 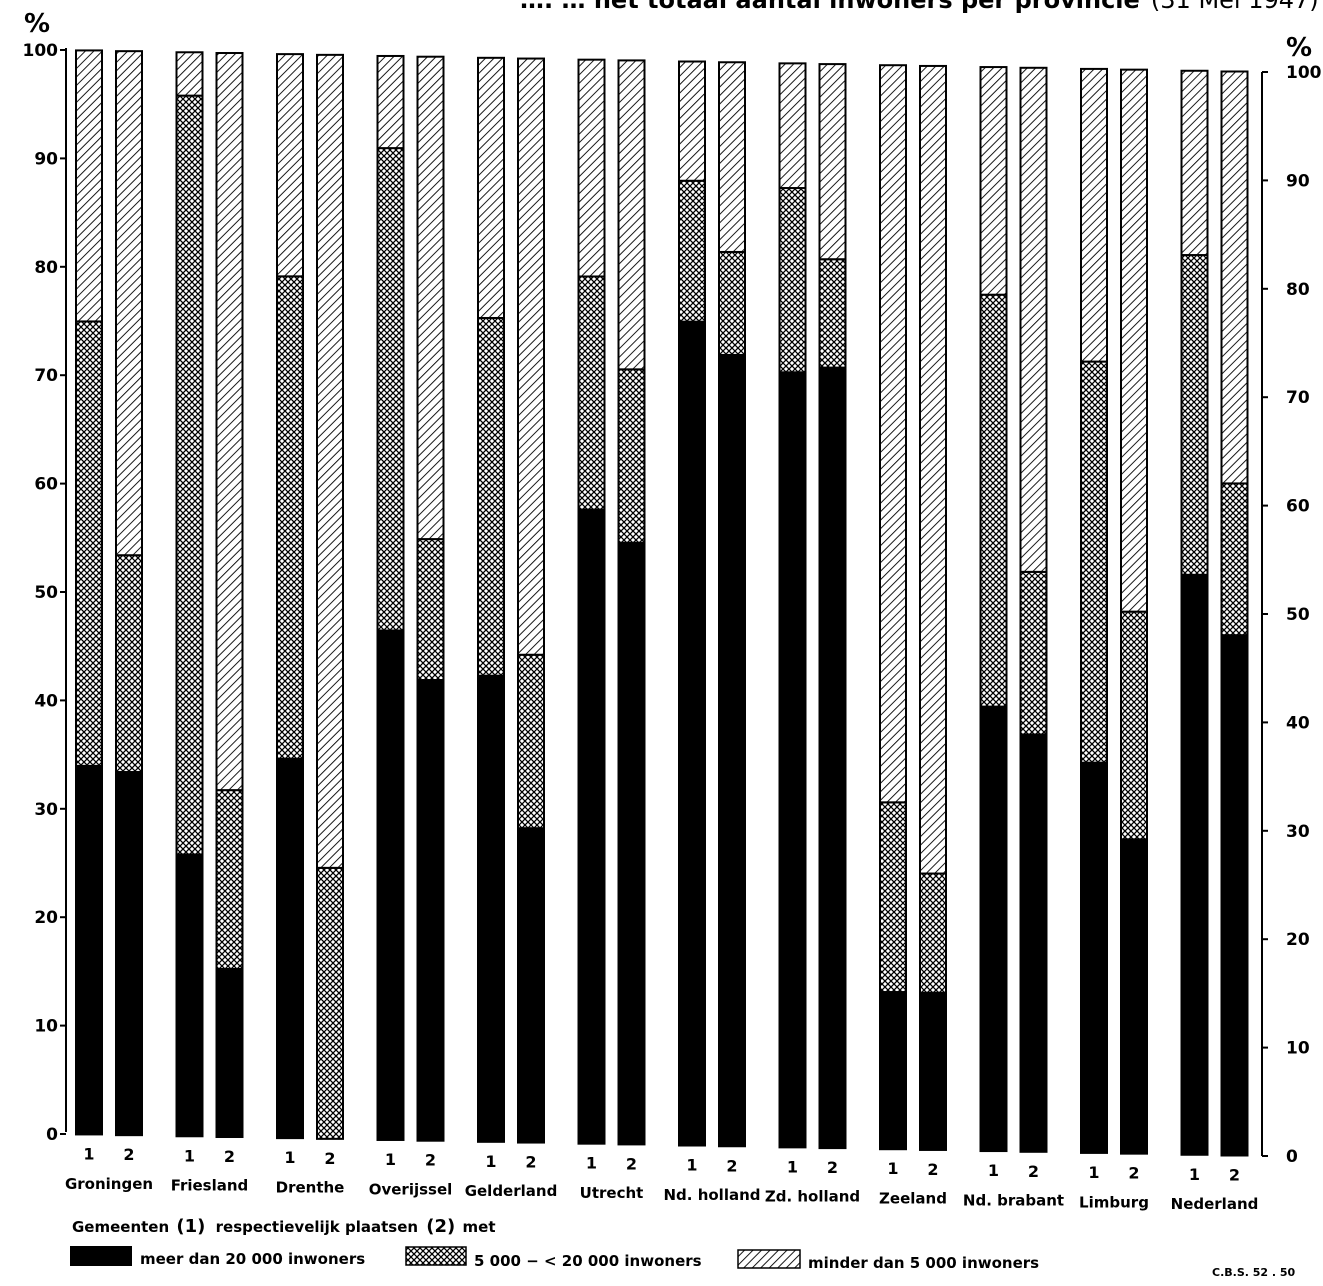 I want to click on source-note: C.B.S. 52 . 50, so click(x=1254, y=1272).